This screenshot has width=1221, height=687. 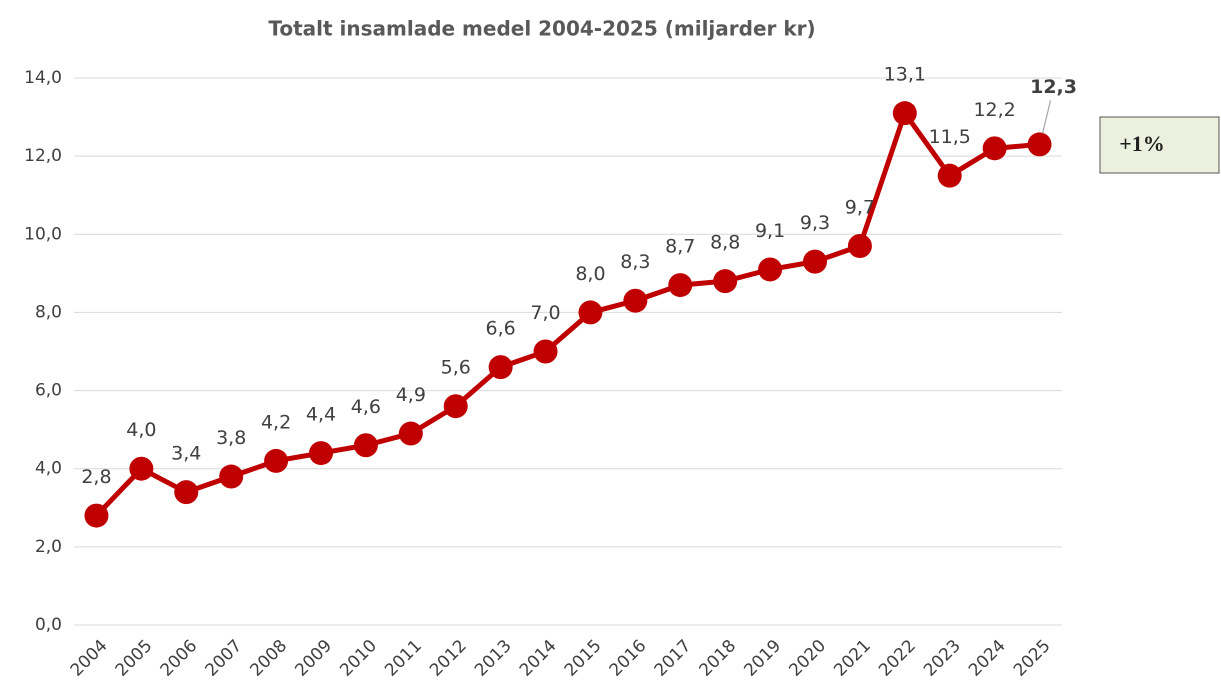 I want to click on data-label: 8,8, so click(x=725, y=243).